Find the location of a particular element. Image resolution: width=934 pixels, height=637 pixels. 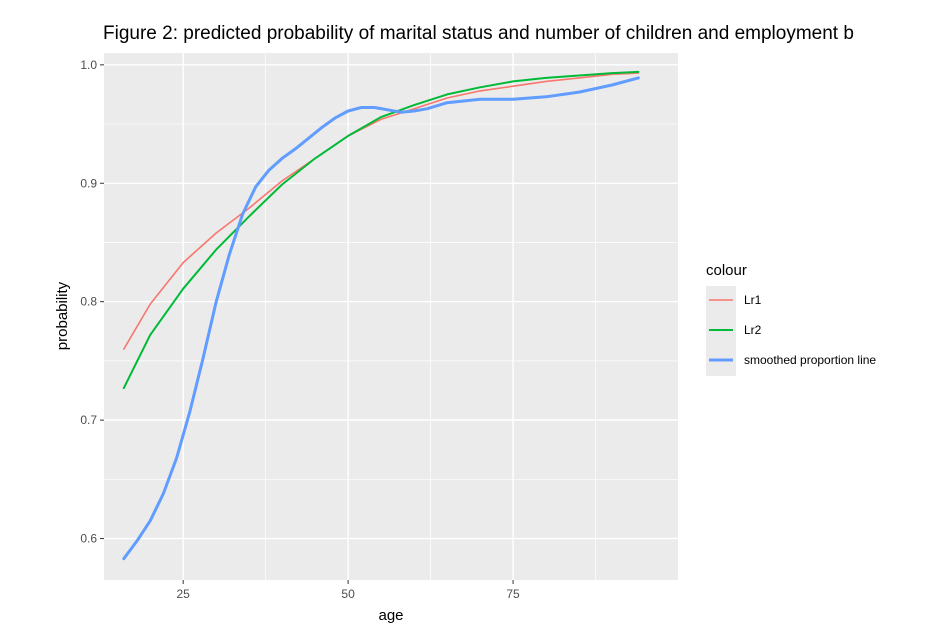

legend-label-lr1: Lr1 is located at coordinates (753, 300).